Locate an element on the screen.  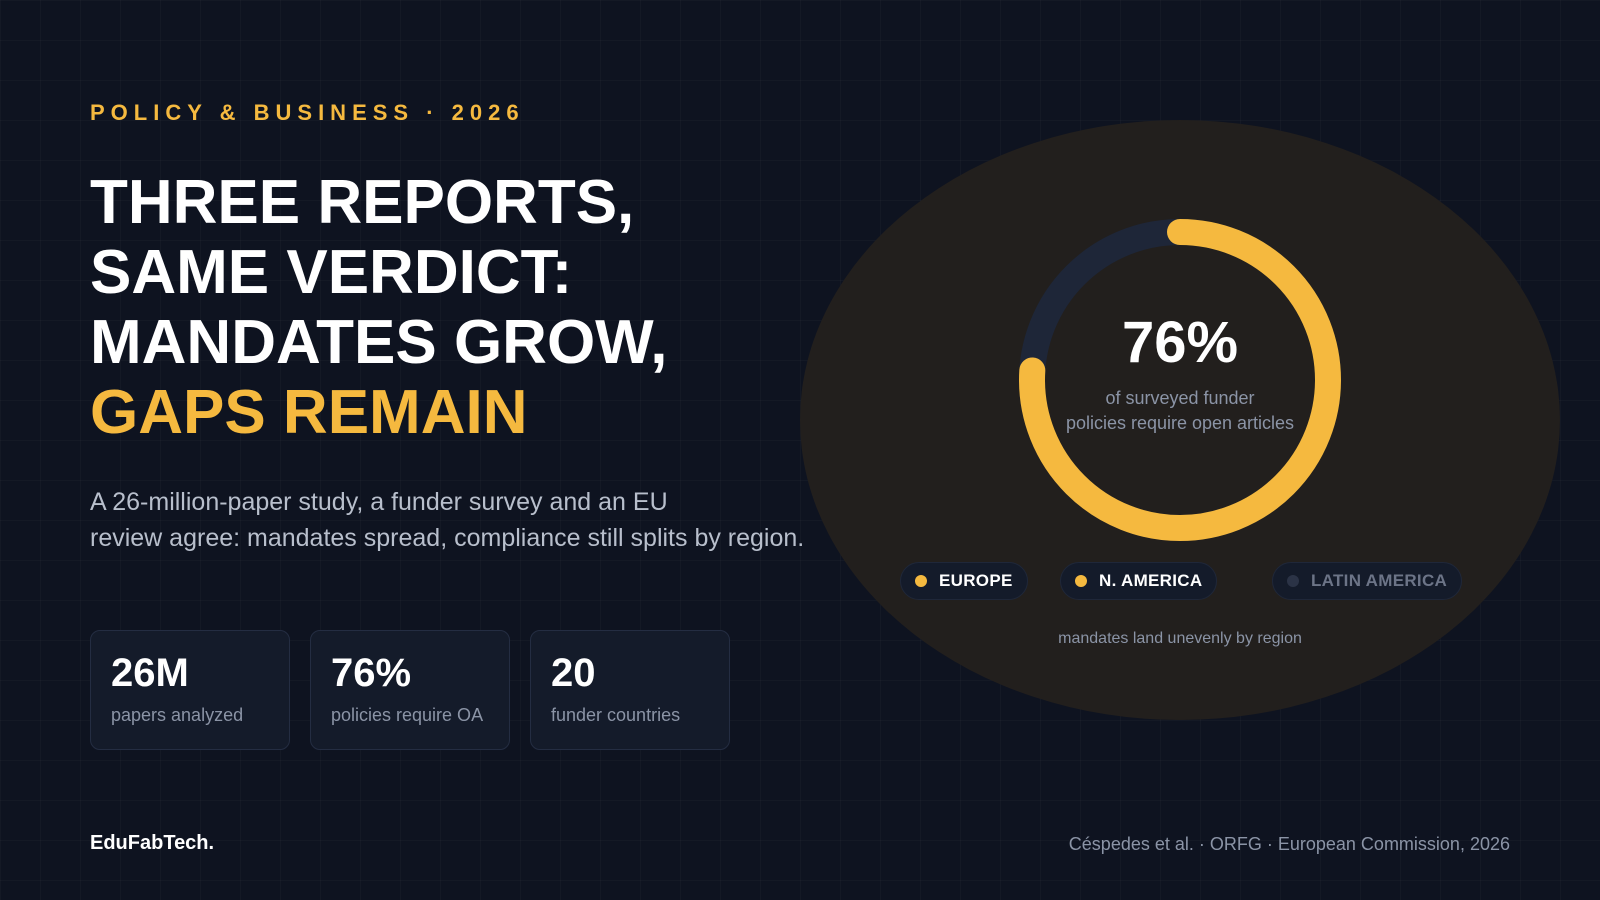
donut-caption-line: of surveyed funder is located at coordinates (1180, 398).